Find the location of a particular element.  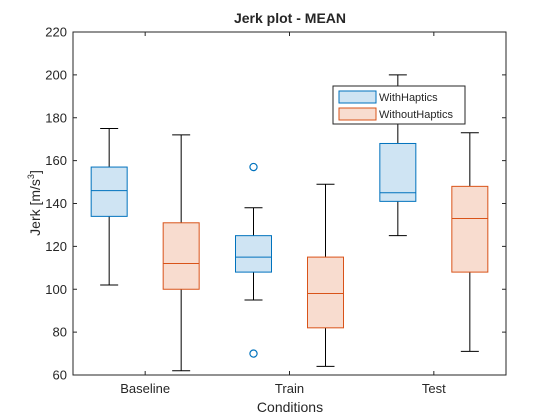

legend-label: WithHaptics is located at coordinates (408, 98).